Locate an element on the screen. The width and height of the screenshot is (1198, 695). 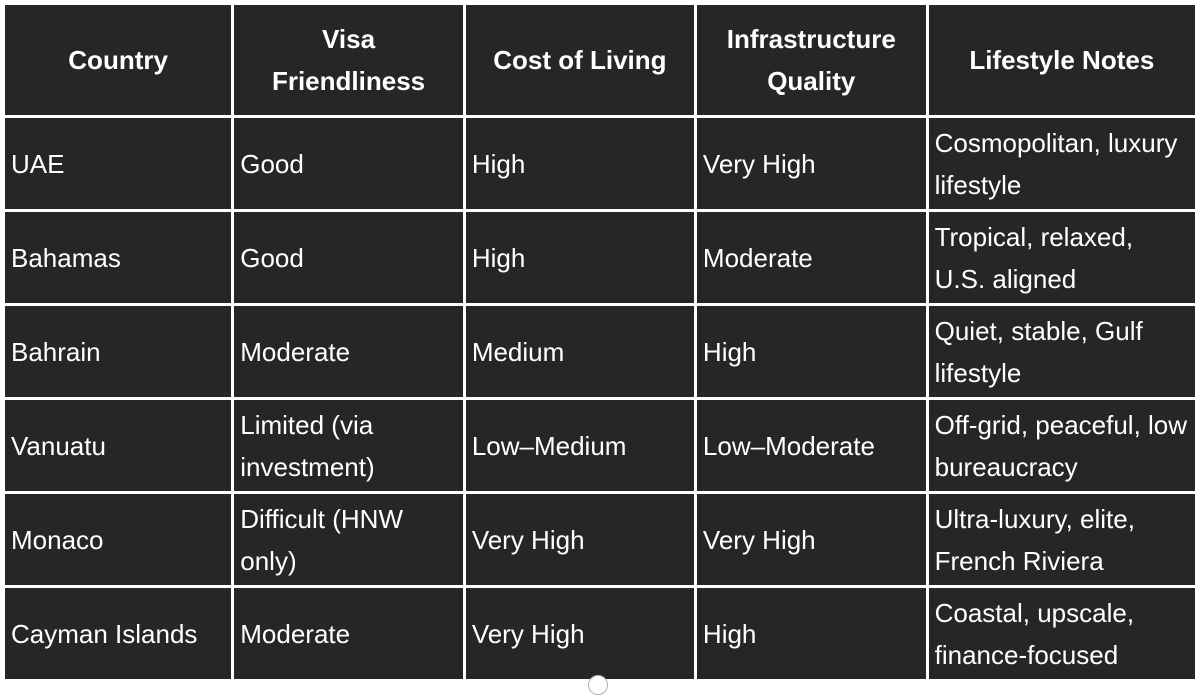
cell-lifestyle-notes: Tropical, relaxed, U.S. aligned is located at coordinates (1061, 257).